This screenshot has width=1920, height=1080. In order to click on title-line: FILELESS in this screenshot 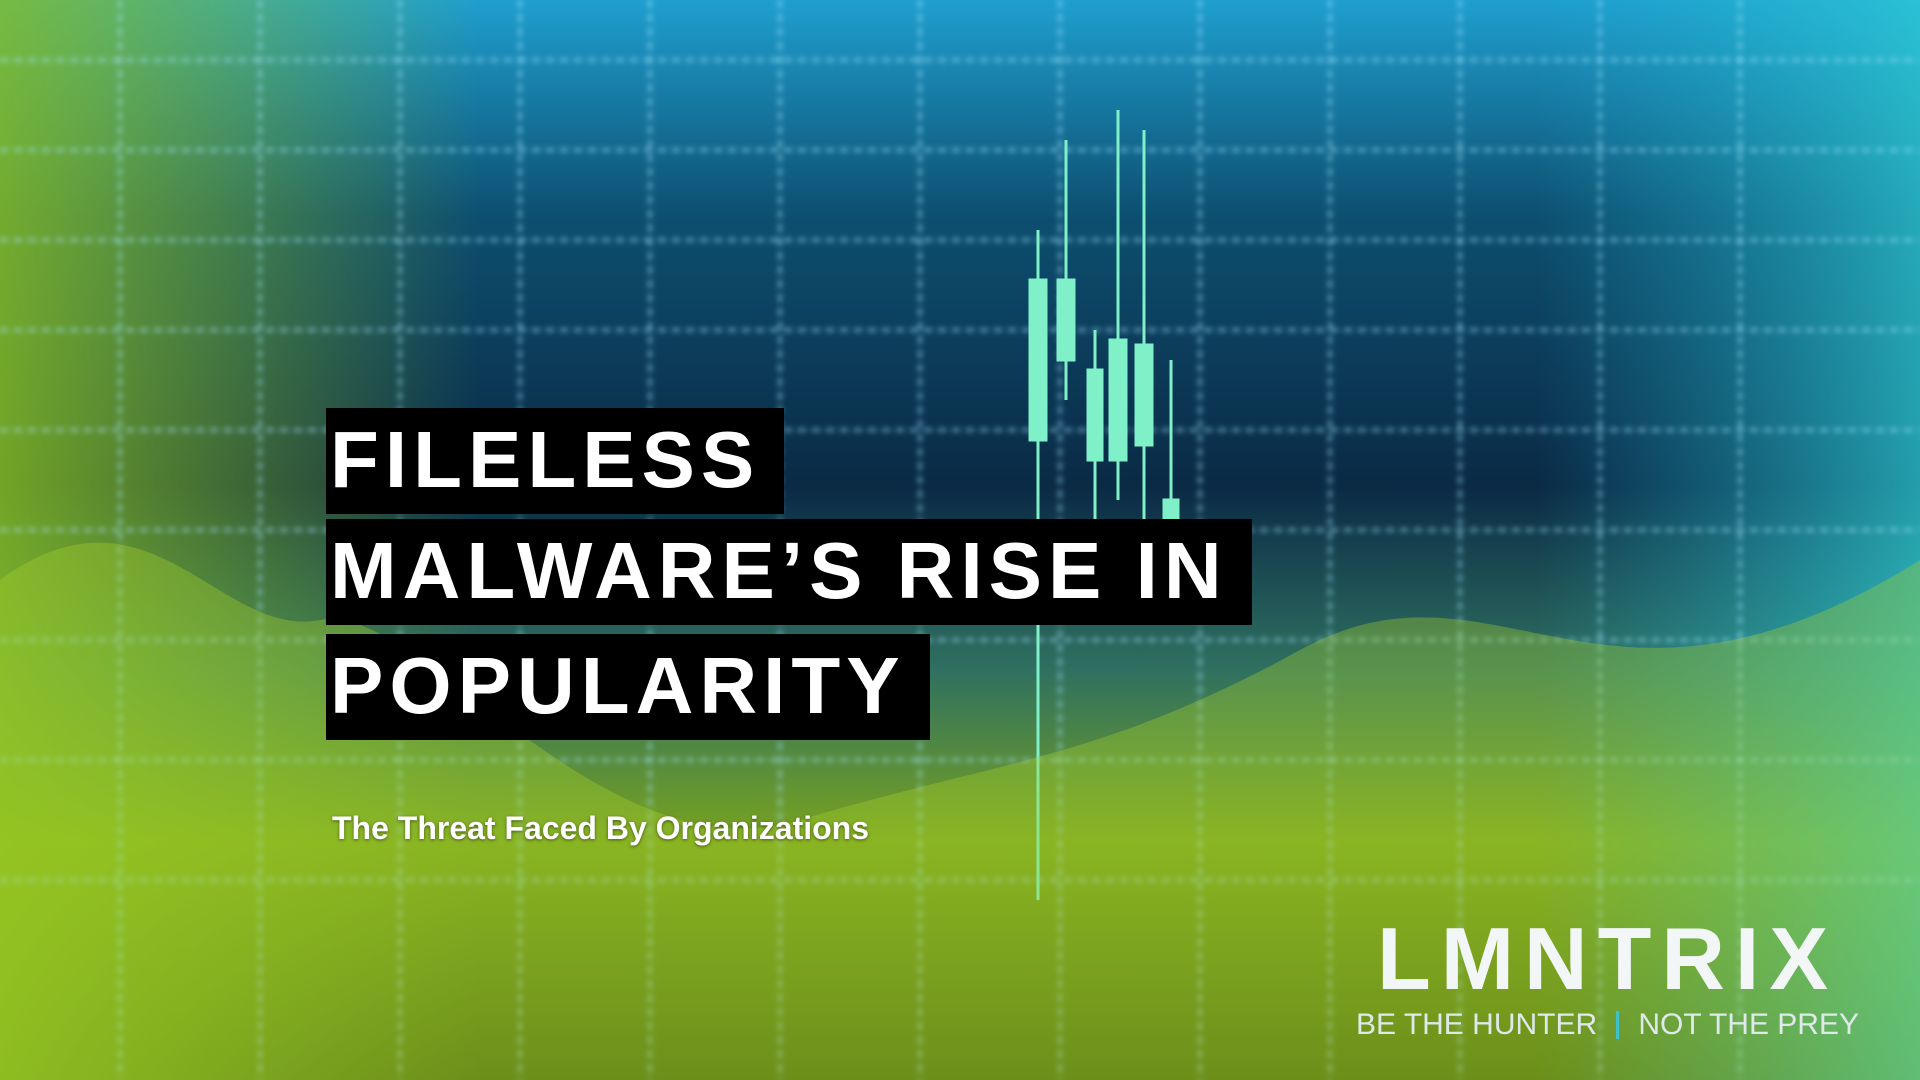, I will do `click(555, 461)`.